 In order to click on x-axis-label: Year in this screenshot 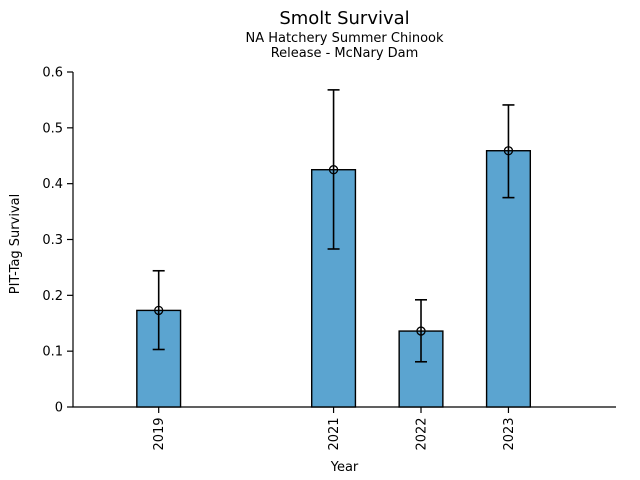, I will do `click(344, 467)`.